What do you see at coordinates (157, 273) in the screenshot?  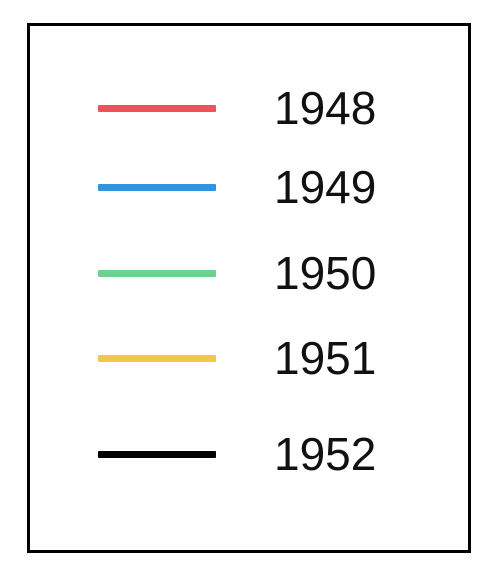 I see `legend-swatch-1950` at bounding box center [157, 273].